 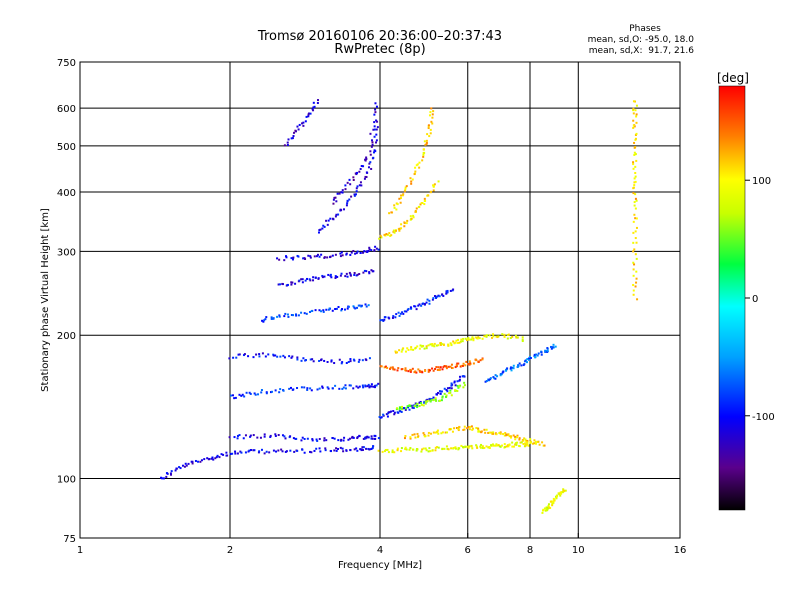 I want to click on x-tick-label: 16, so click(x=680, y=550).